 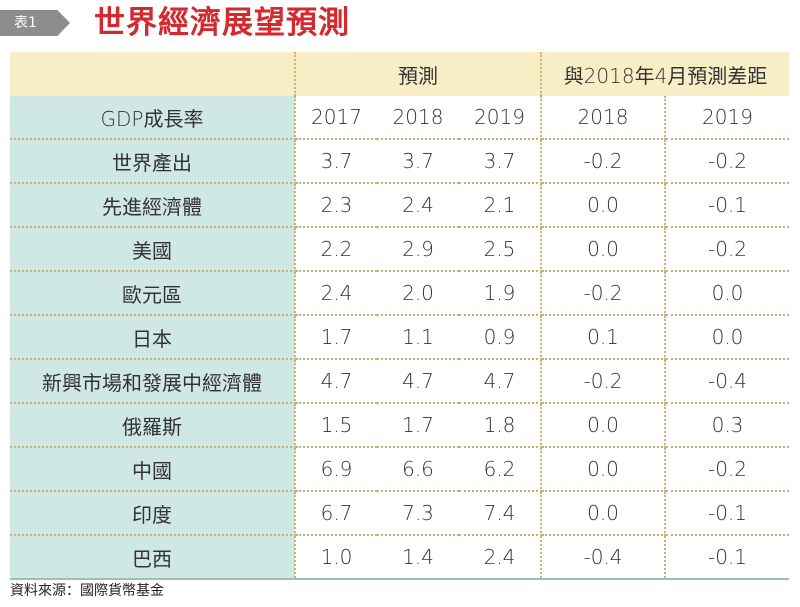 What do you see at coordinates (153, 513) in the screenshot?
I see `row-label: 印度` at bounding box center [153, 513].